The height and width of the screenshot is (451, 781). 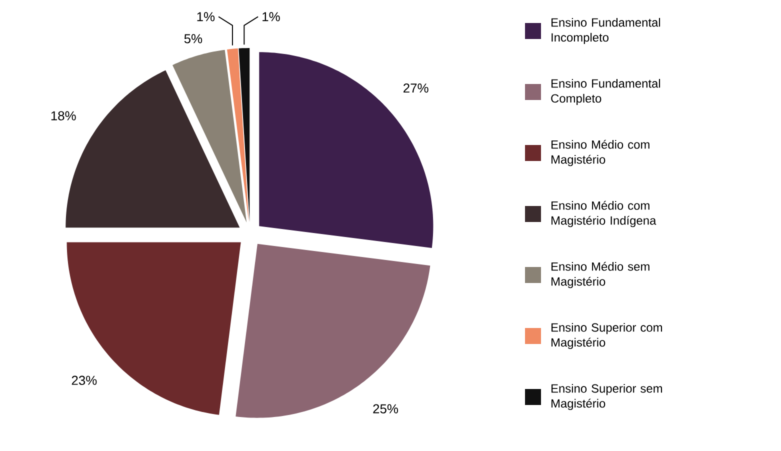 What do you see at coordinates (84, 380) in the screenshot?
I see `data-label: 23%` at bounding box center [84, 380].